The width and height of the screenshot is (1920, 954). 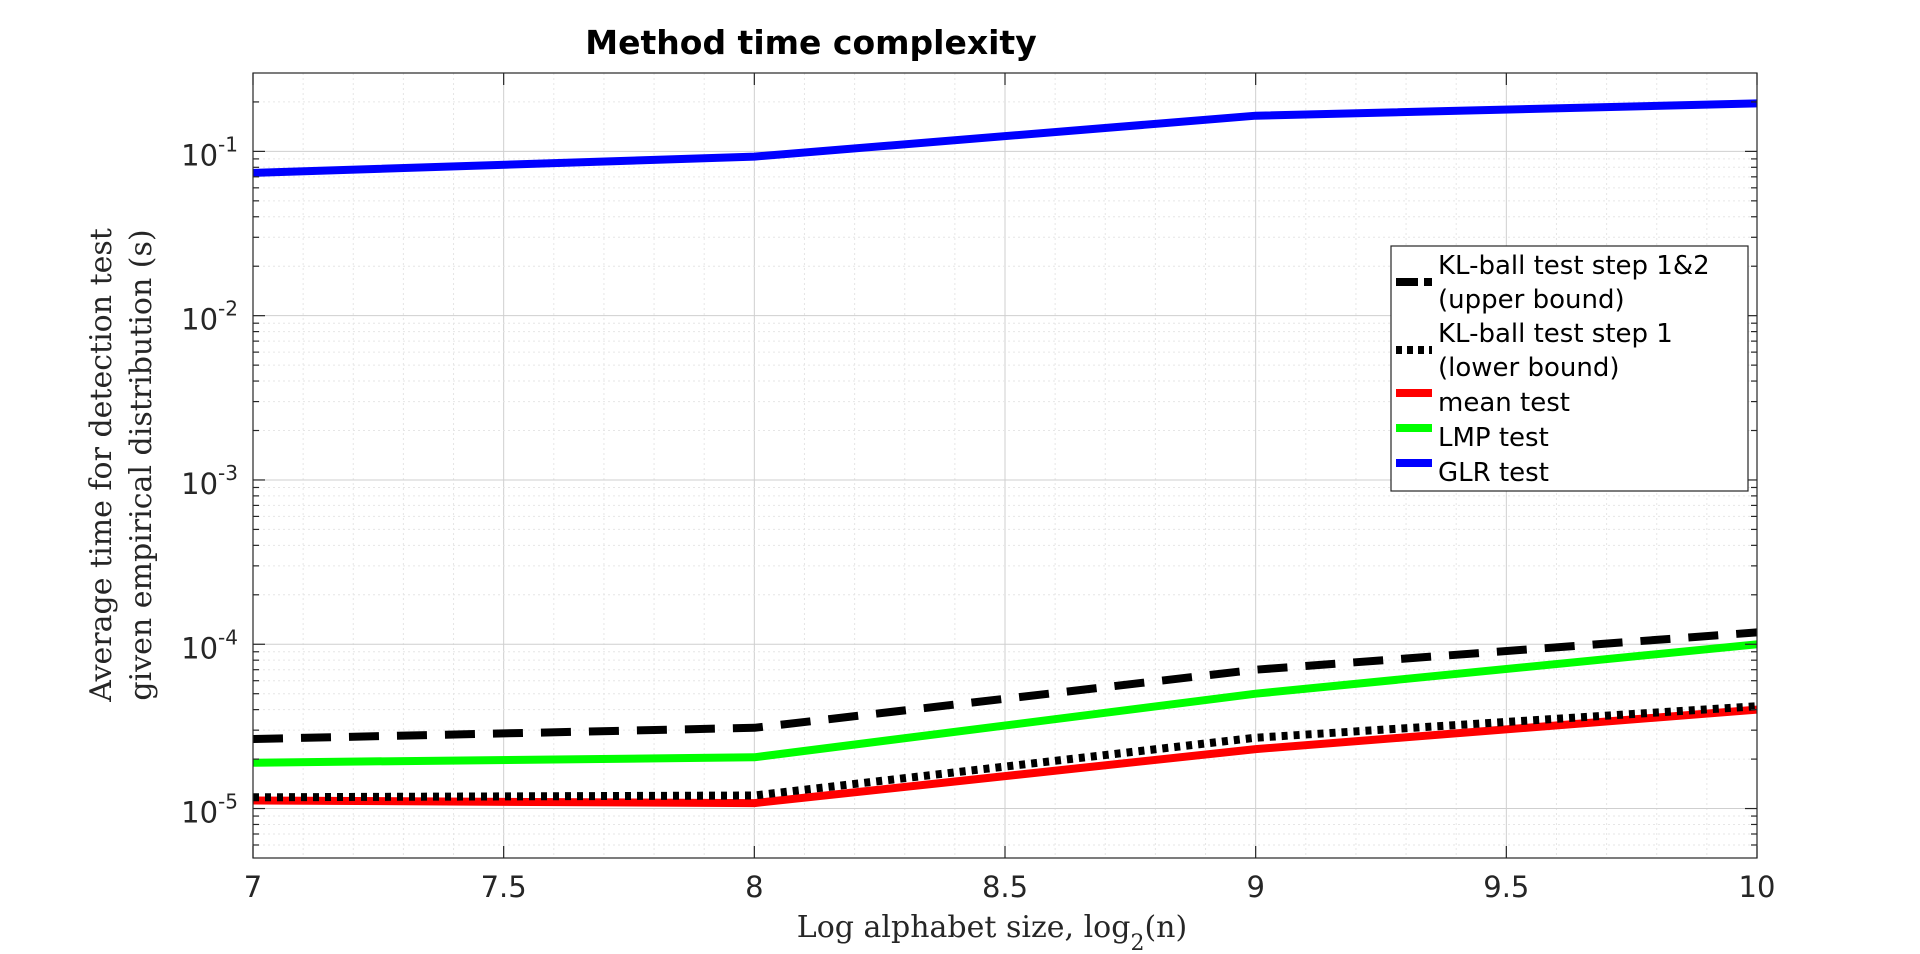 I want to click on series-line-glr-test, so click(x=1005, y=138).